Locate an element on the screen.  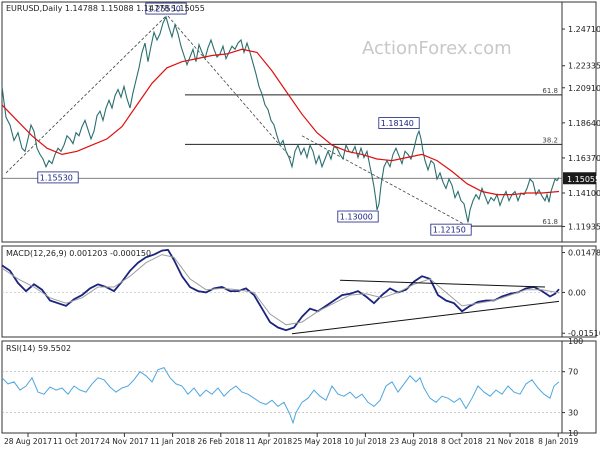
price-y-tick-label: 1.20910 is located at coordinates (584, 88).